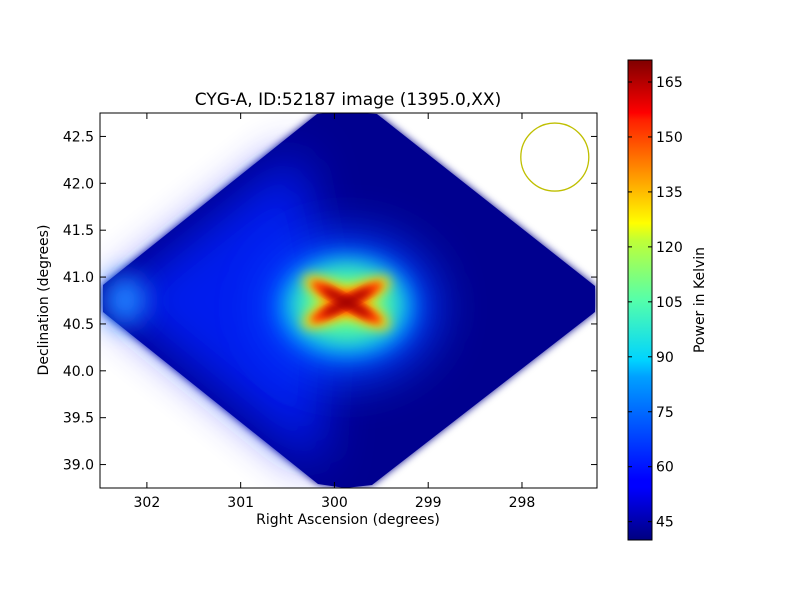  What do you see at coordinates (640, 300) in the screenshot?
I see `colorbar-gradient` at bounding box center [640, 300].